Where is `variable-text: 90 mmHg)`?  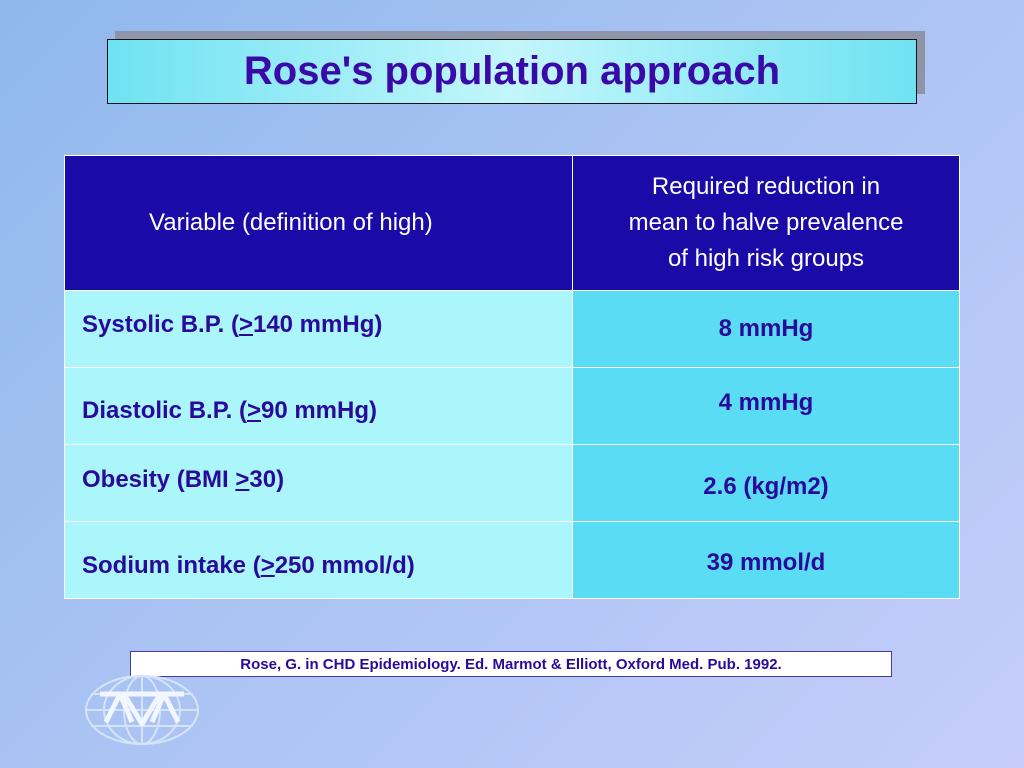
variable-text: 90 mmHg) is located at coordinates (318, 410).